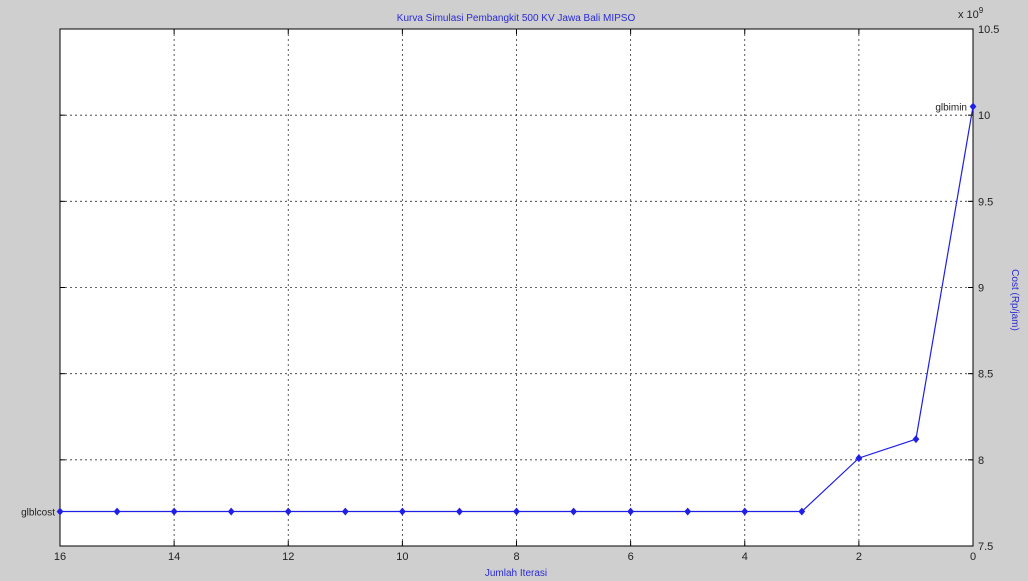 The height and width of the screenshot is (581, 1028). I want to click on annotation-label: glblcost, so click(38, 513).